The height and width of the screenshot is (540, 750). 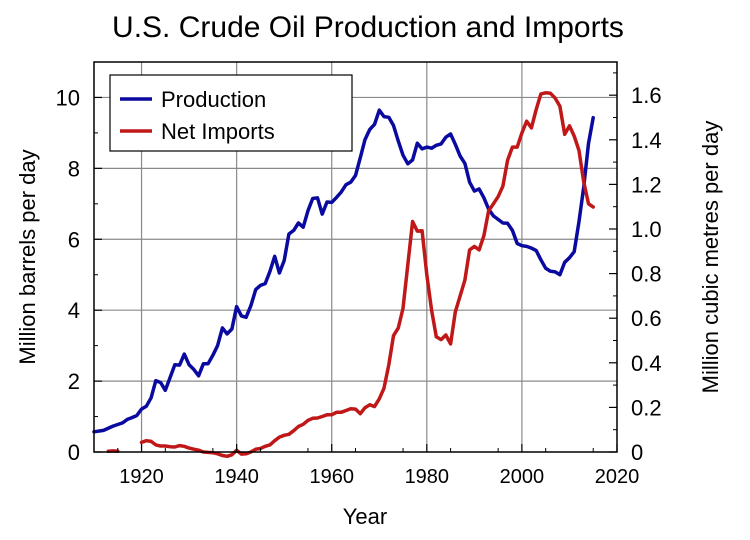 I want to click on y-tick-label: 0, so click(x=74, y=452).